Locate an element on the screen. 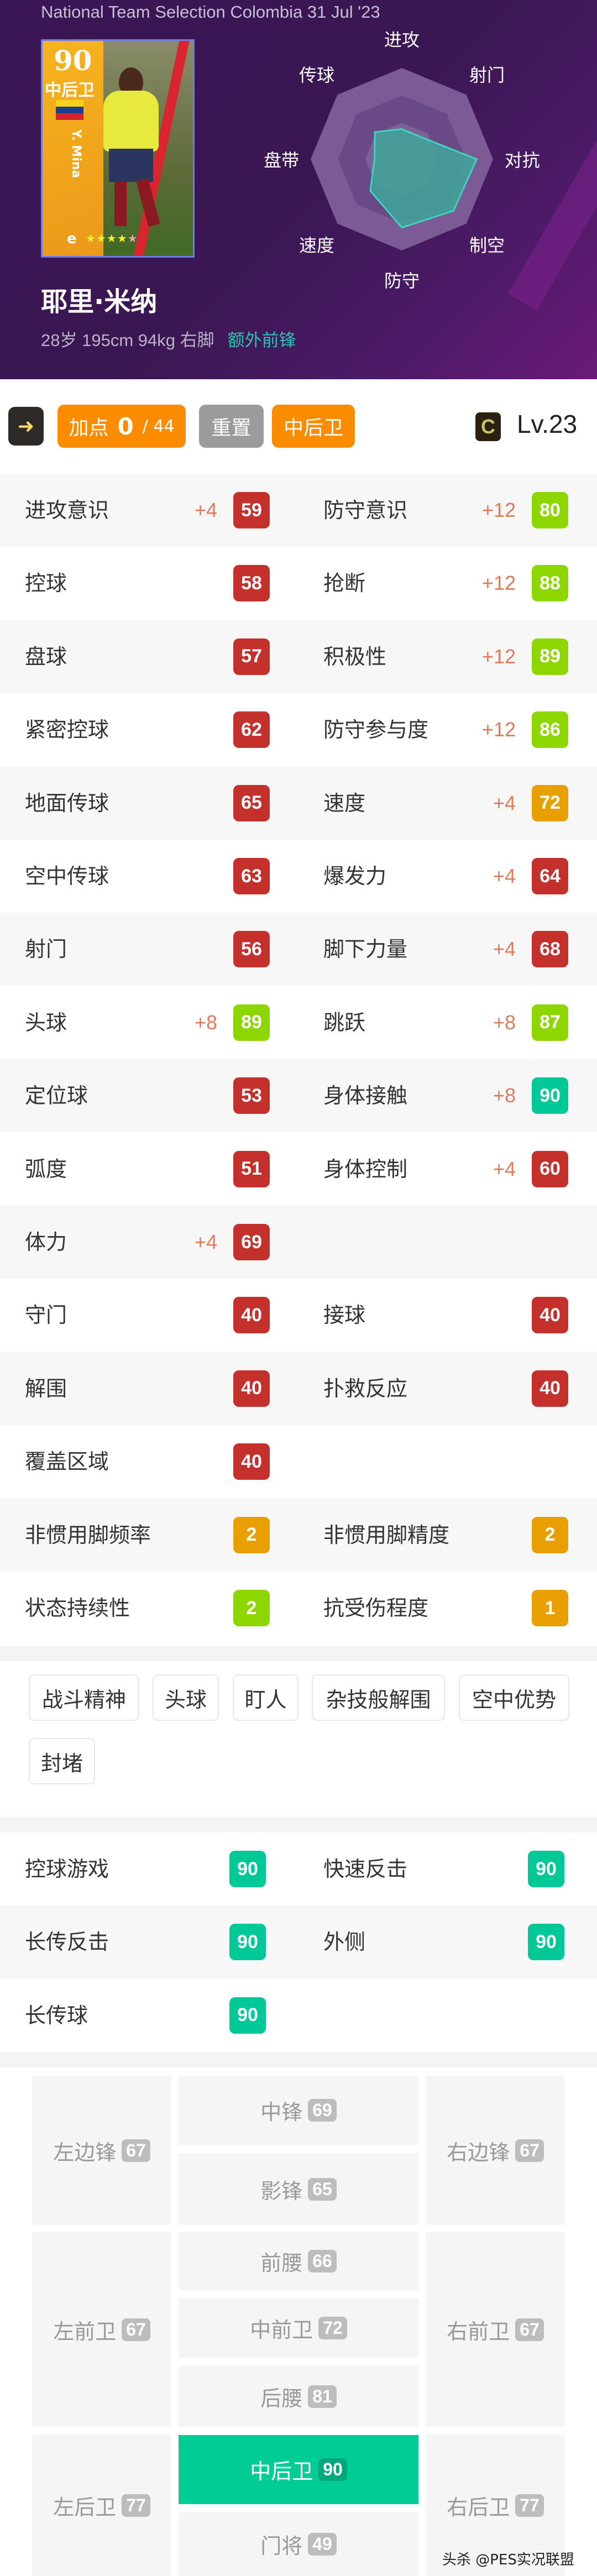 Image resolution: width=597 pixels, height=2576 pixels. playstyle-label: 外侧 is located at coordinates (345, 1942).